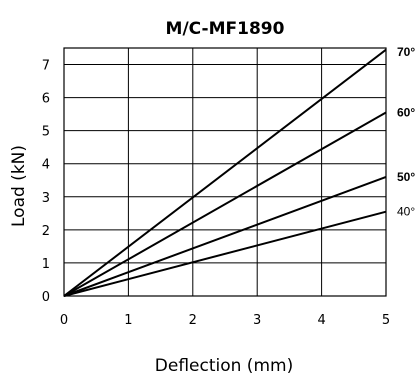 The height and width of the screenshot is (376, 420). I want to click on y-tick-label: 3, so click(46, 198).